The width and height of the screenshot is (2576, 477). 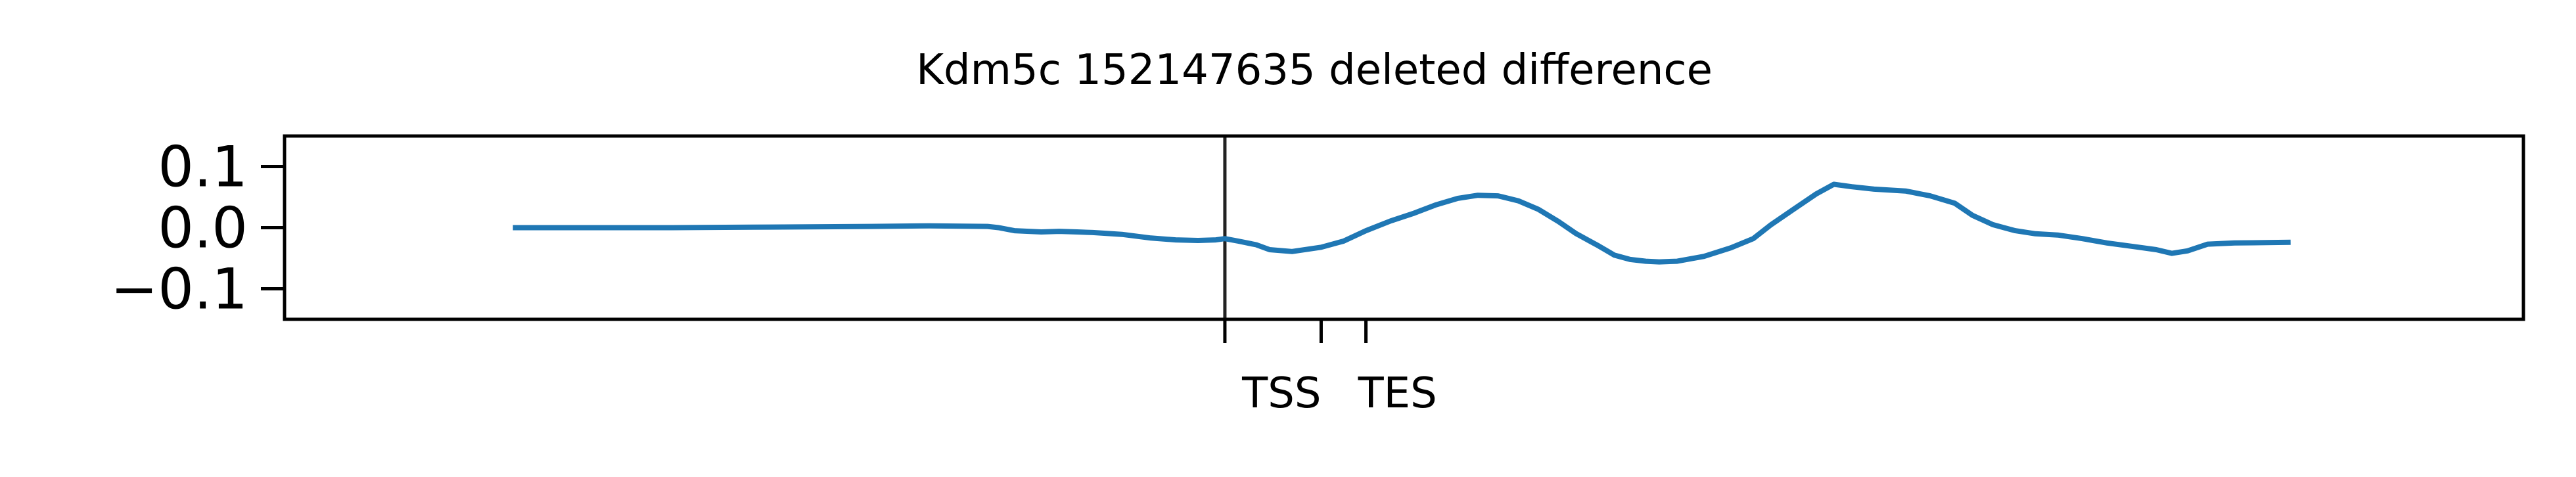 I want to click on series-layer, so click(x=1402, y=223).